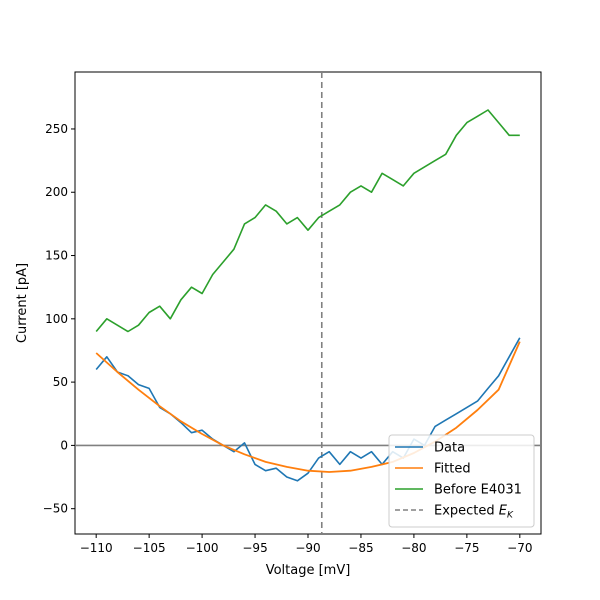 The height and width of the screenshot is (600, 600). I want to click on legend-box, so click(461, 481).